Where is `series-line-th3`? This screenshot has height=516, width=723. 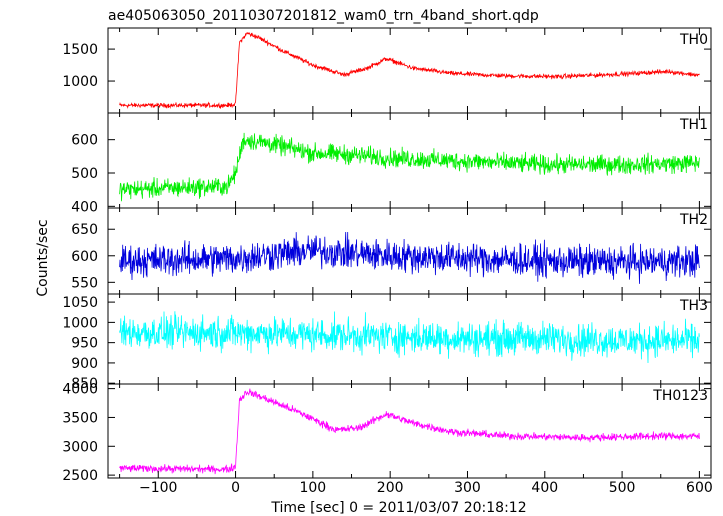 series-line-th3 is located at coordinates (409, 337).